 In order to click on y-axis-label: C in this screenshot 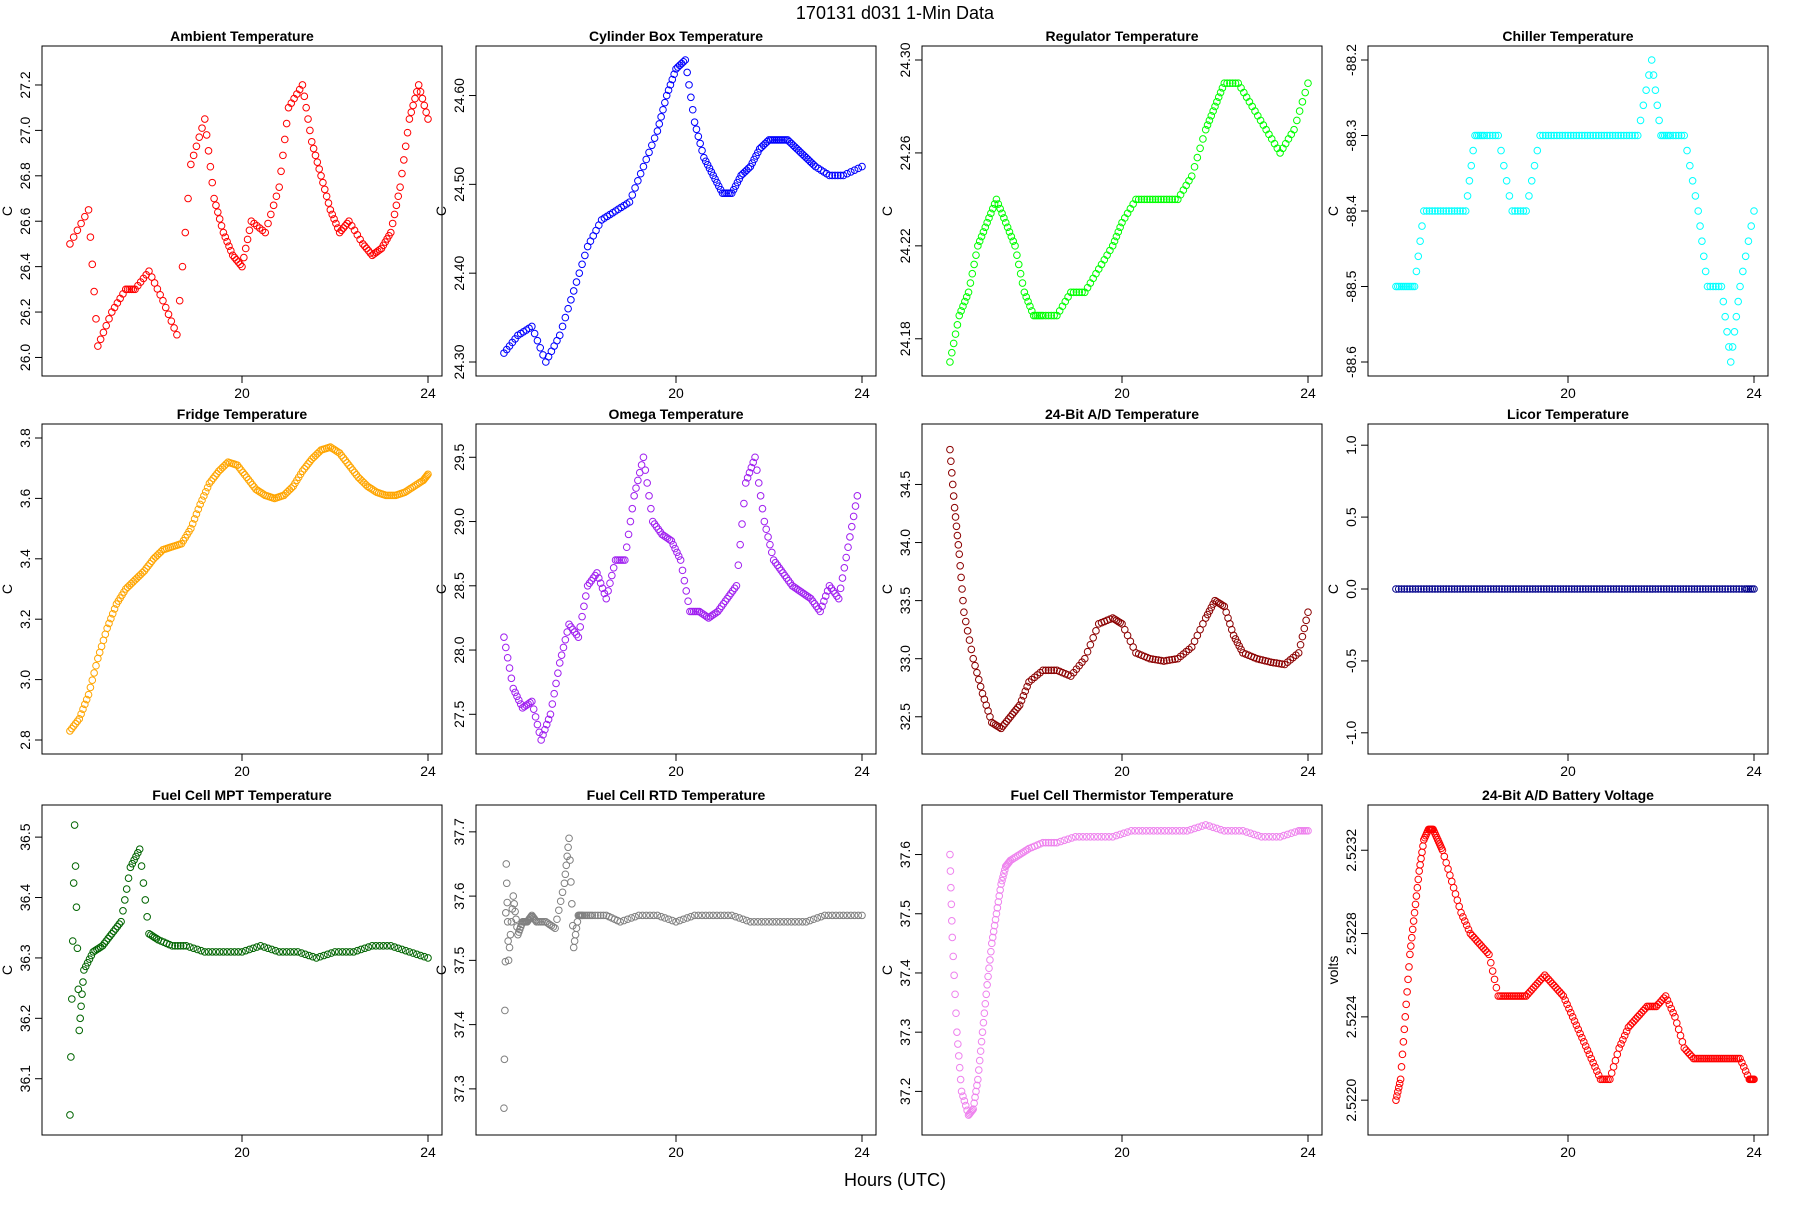, I will do `click(887, 589)`.